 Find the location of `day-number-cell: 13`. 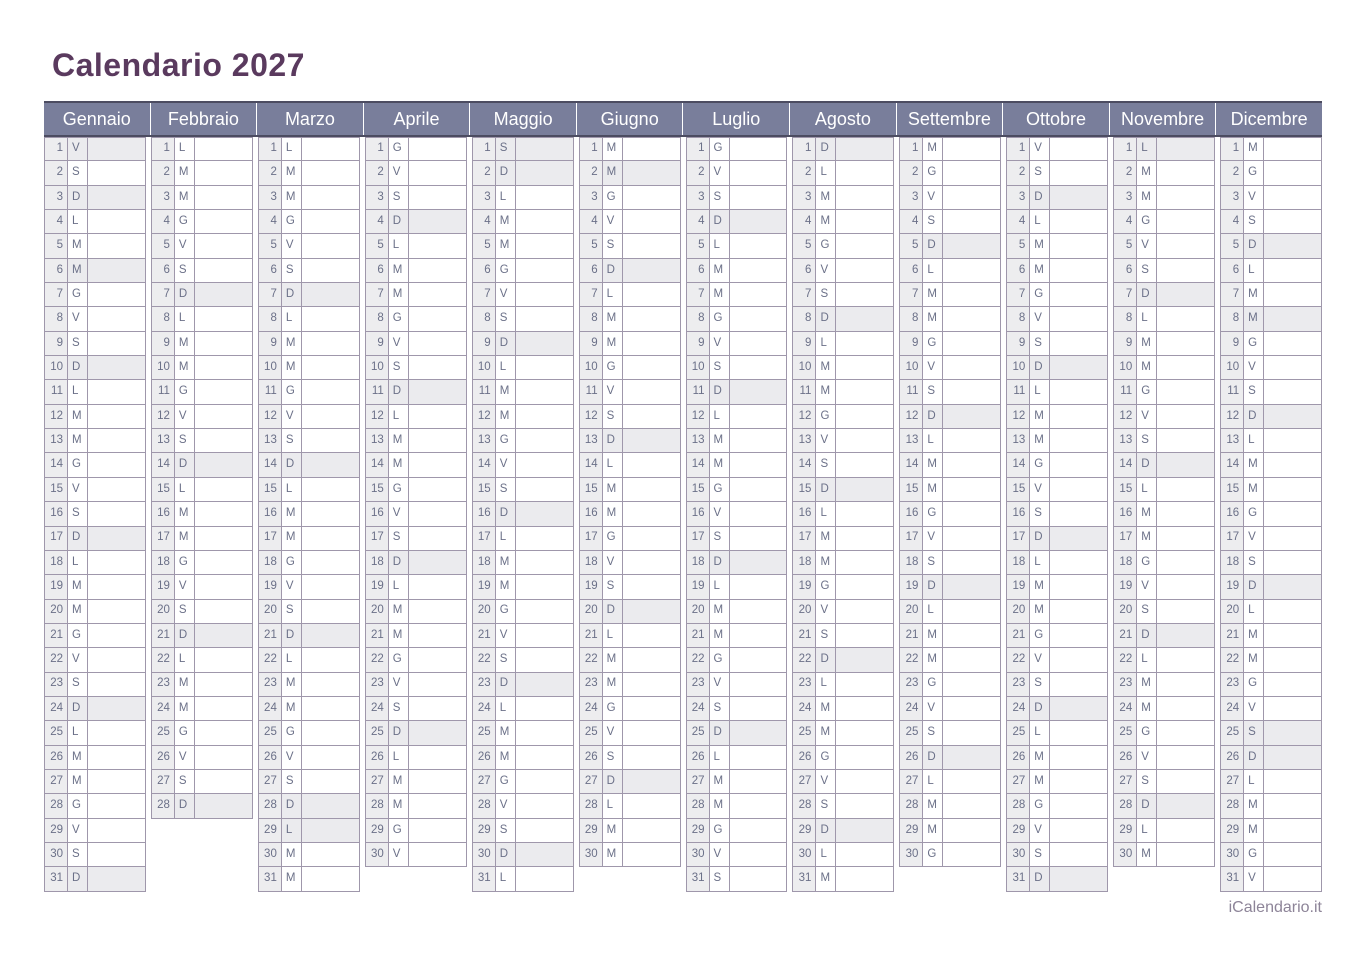

day-number-cell: 13 is located at coordinates (911, 441).